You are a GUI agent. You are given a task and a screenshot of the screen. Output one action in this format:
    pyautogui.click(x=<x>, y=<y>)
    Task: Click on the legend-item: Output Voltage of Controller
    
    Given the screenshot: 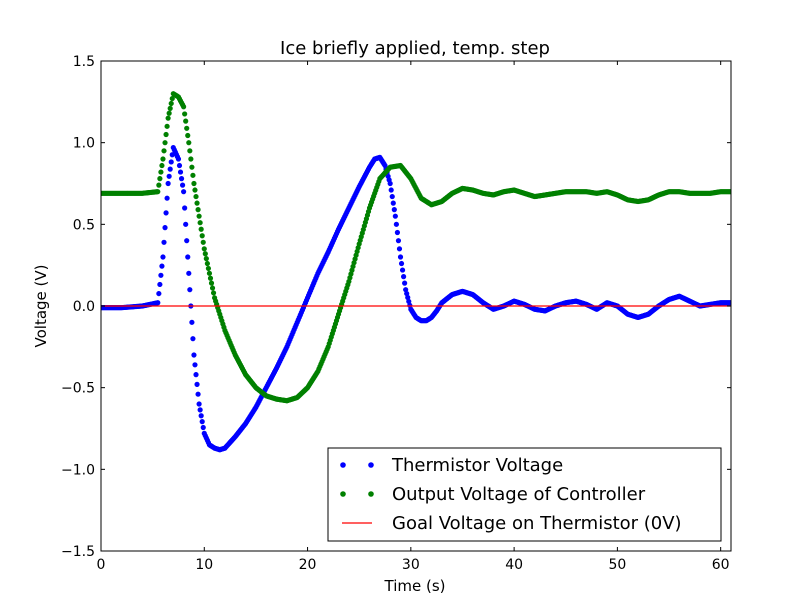 What is the action you would take?
    pyautogui.click(x=493, y=494)
    